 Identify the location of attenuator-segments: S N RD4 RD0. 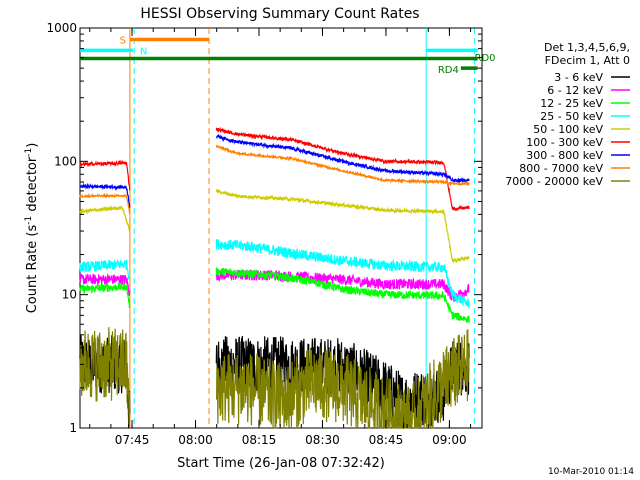
(288, 55).